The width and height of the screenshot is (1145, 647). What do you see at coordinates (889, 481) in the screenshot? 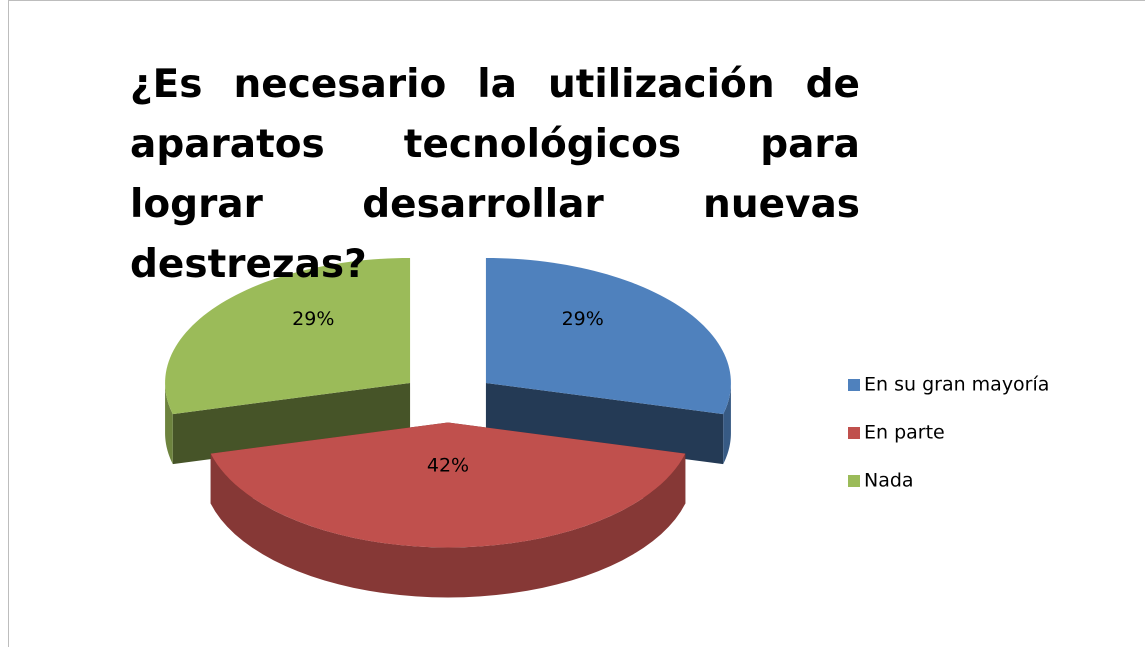
I see `legend-label: Nada` at bounding box center [889, 481].